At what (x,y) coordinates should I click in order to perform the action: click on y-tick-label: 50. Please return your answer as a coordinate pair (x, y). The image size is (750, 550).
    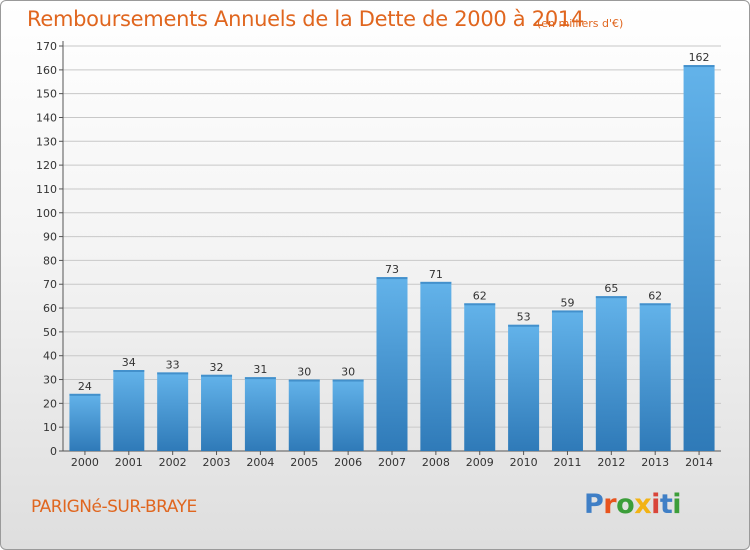
    Looking at the image, I should click on (50, 332).